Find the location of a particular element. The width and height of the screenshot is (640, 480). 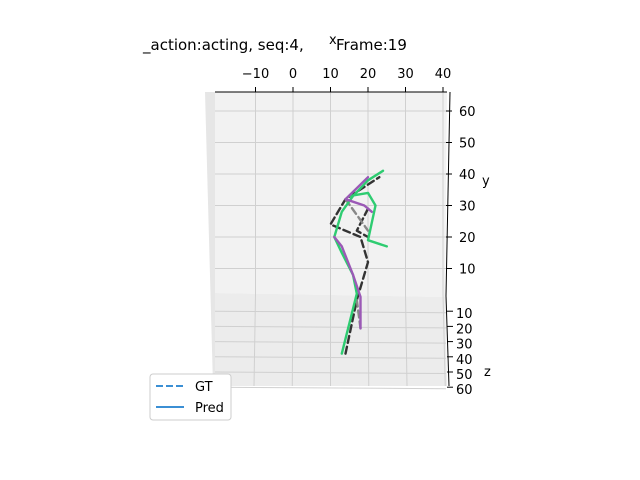

y-axis-line is located at coordinates (448, 194).